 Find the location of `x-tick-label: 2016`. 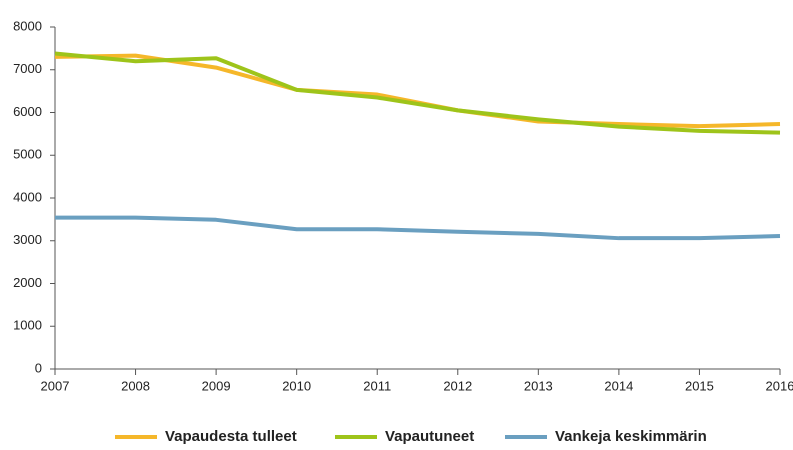

x-tick-label: 2016 is located at coordinates (779, 385).